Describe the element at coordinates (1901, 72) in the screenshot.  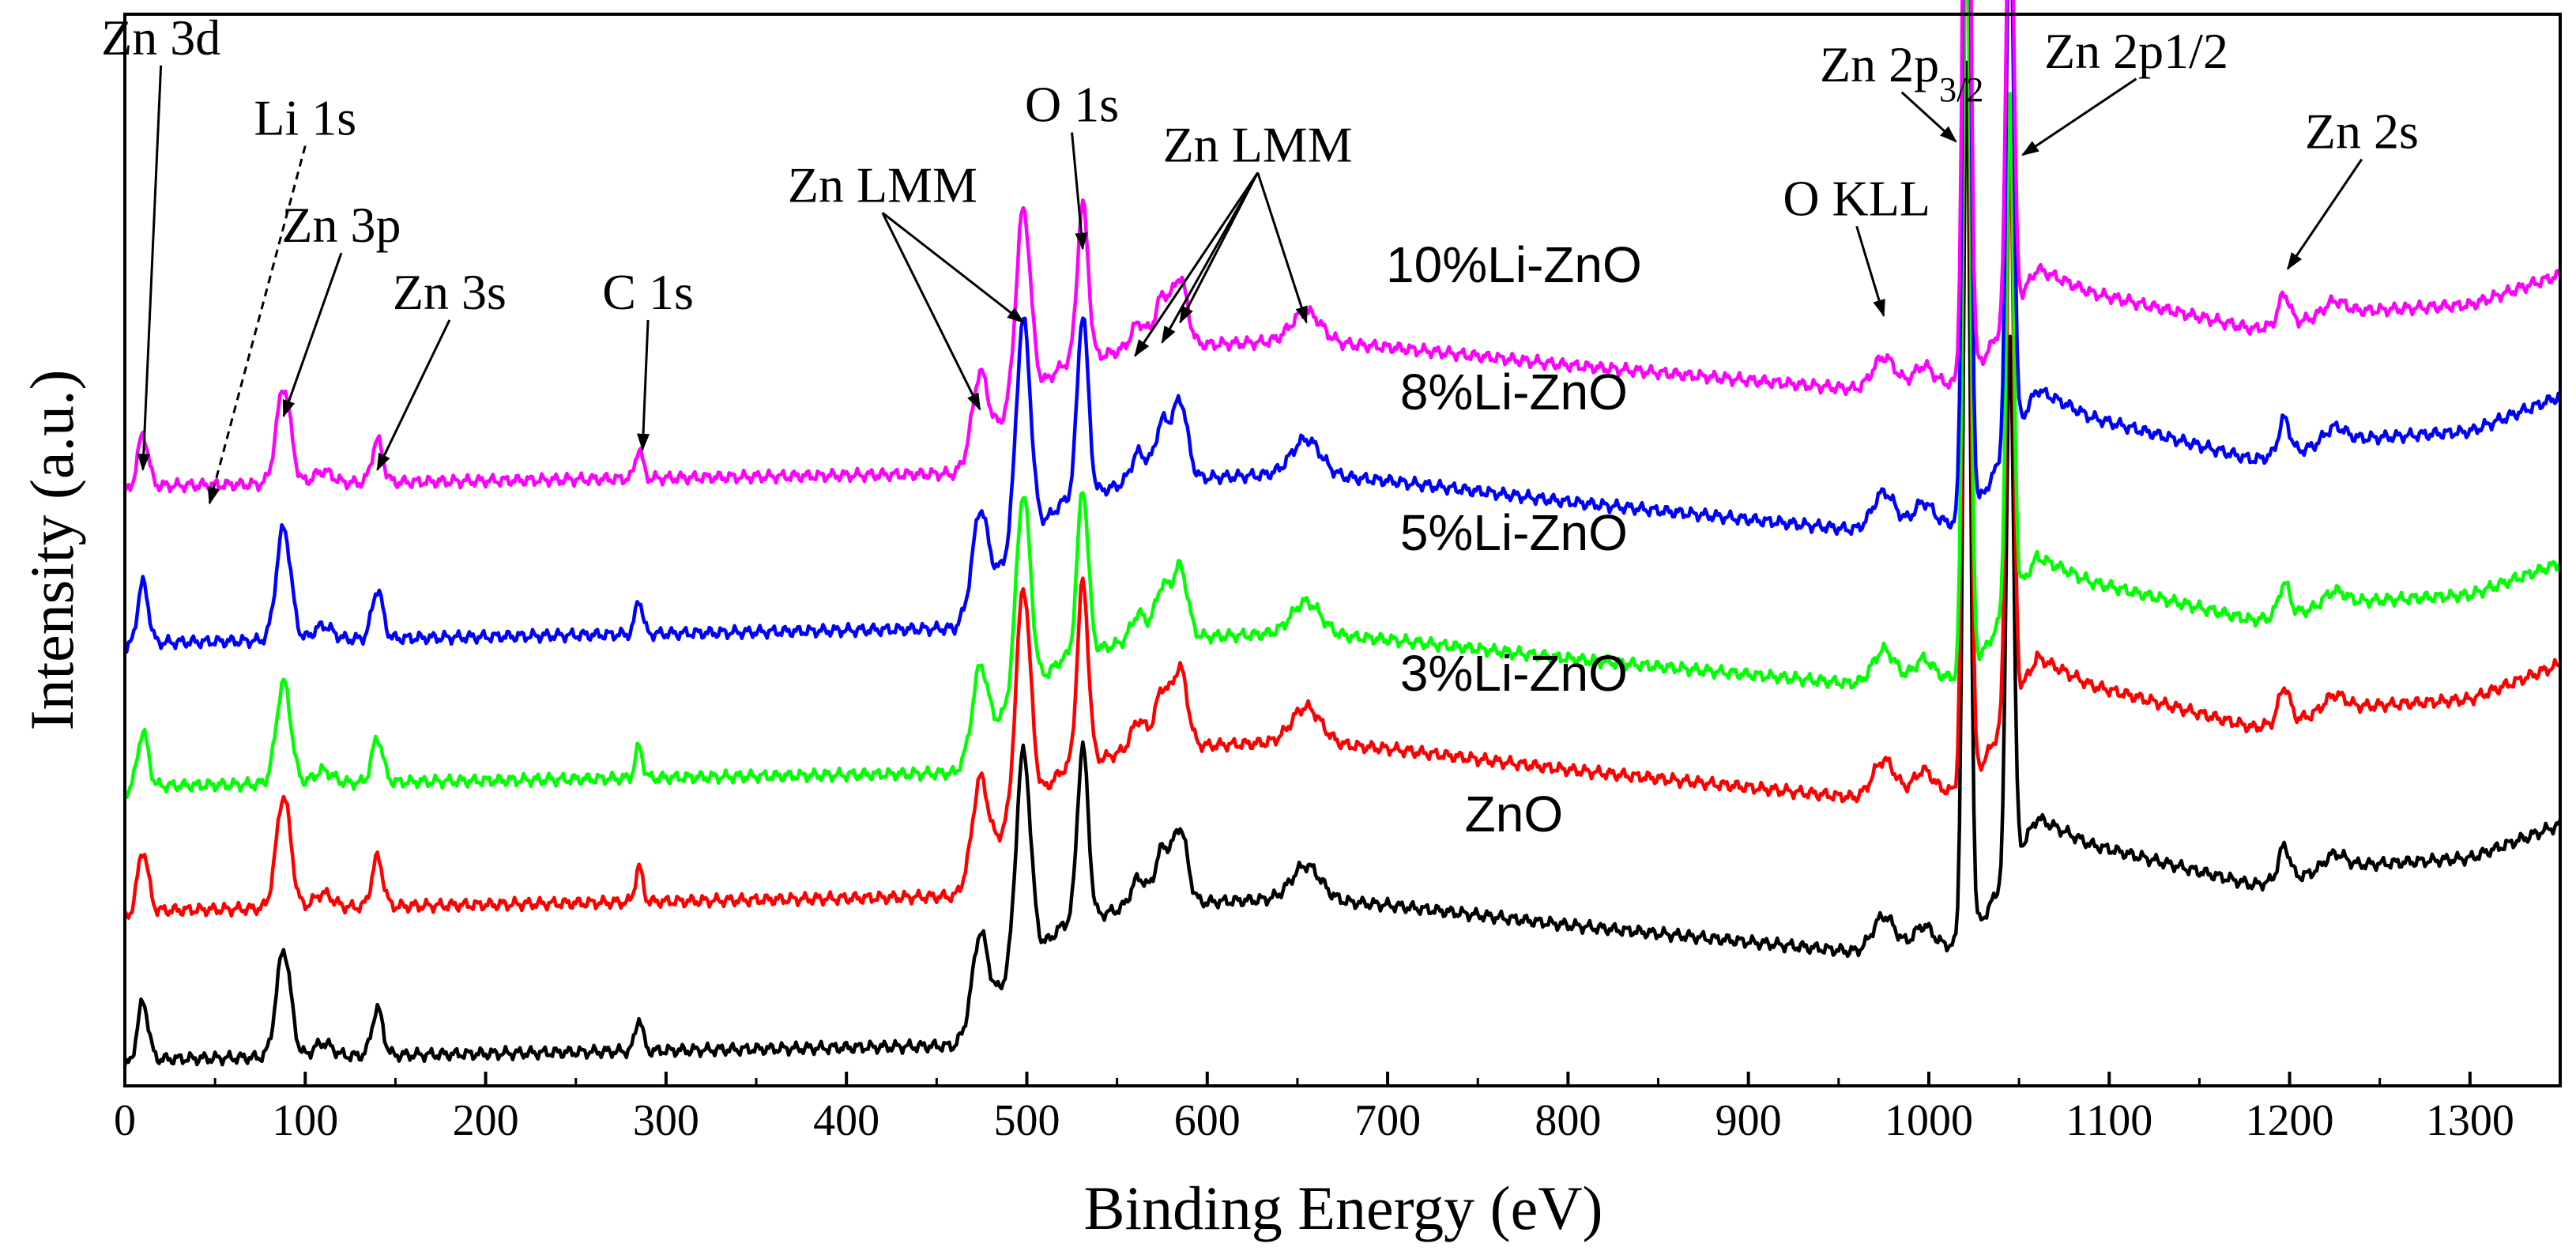
I see `peak-annotation-label: Zn 2p3/2` at that location.